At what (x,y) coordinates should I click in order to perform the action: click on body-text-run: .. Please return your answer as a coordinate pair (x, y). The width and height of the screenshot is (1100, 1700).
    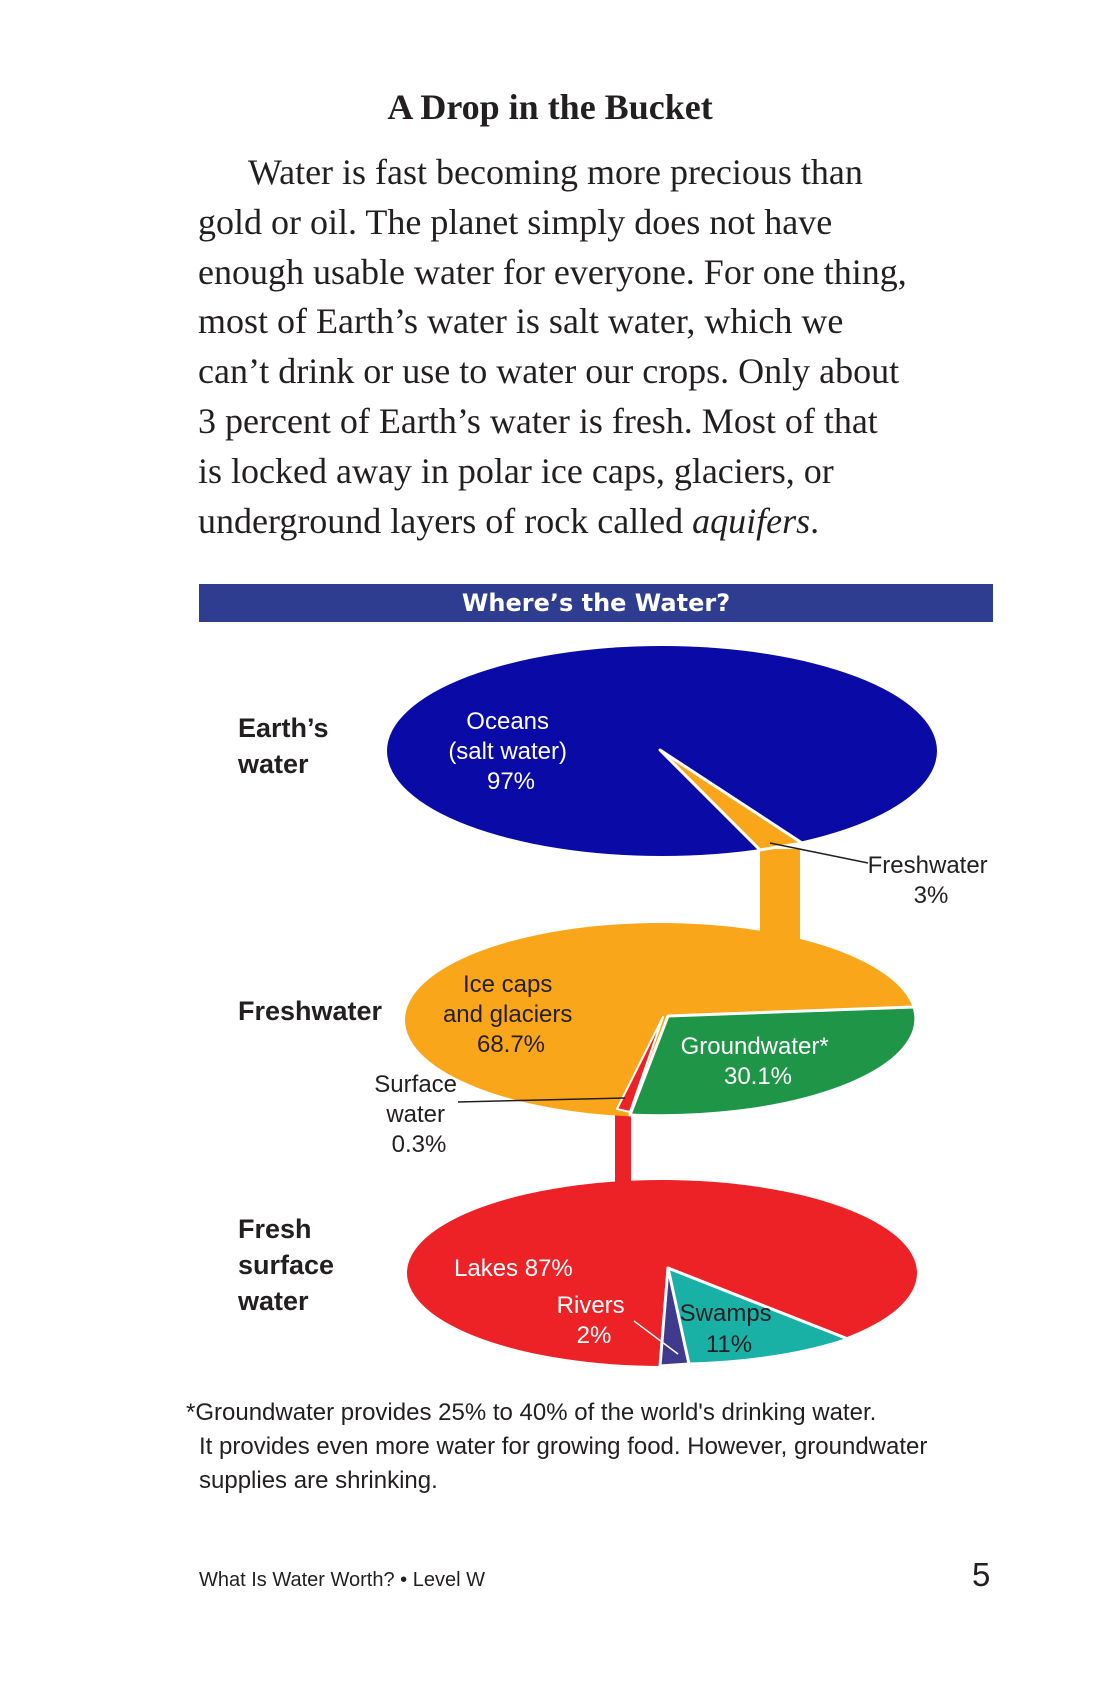
    Looking at the image, I should click on (815, 520).